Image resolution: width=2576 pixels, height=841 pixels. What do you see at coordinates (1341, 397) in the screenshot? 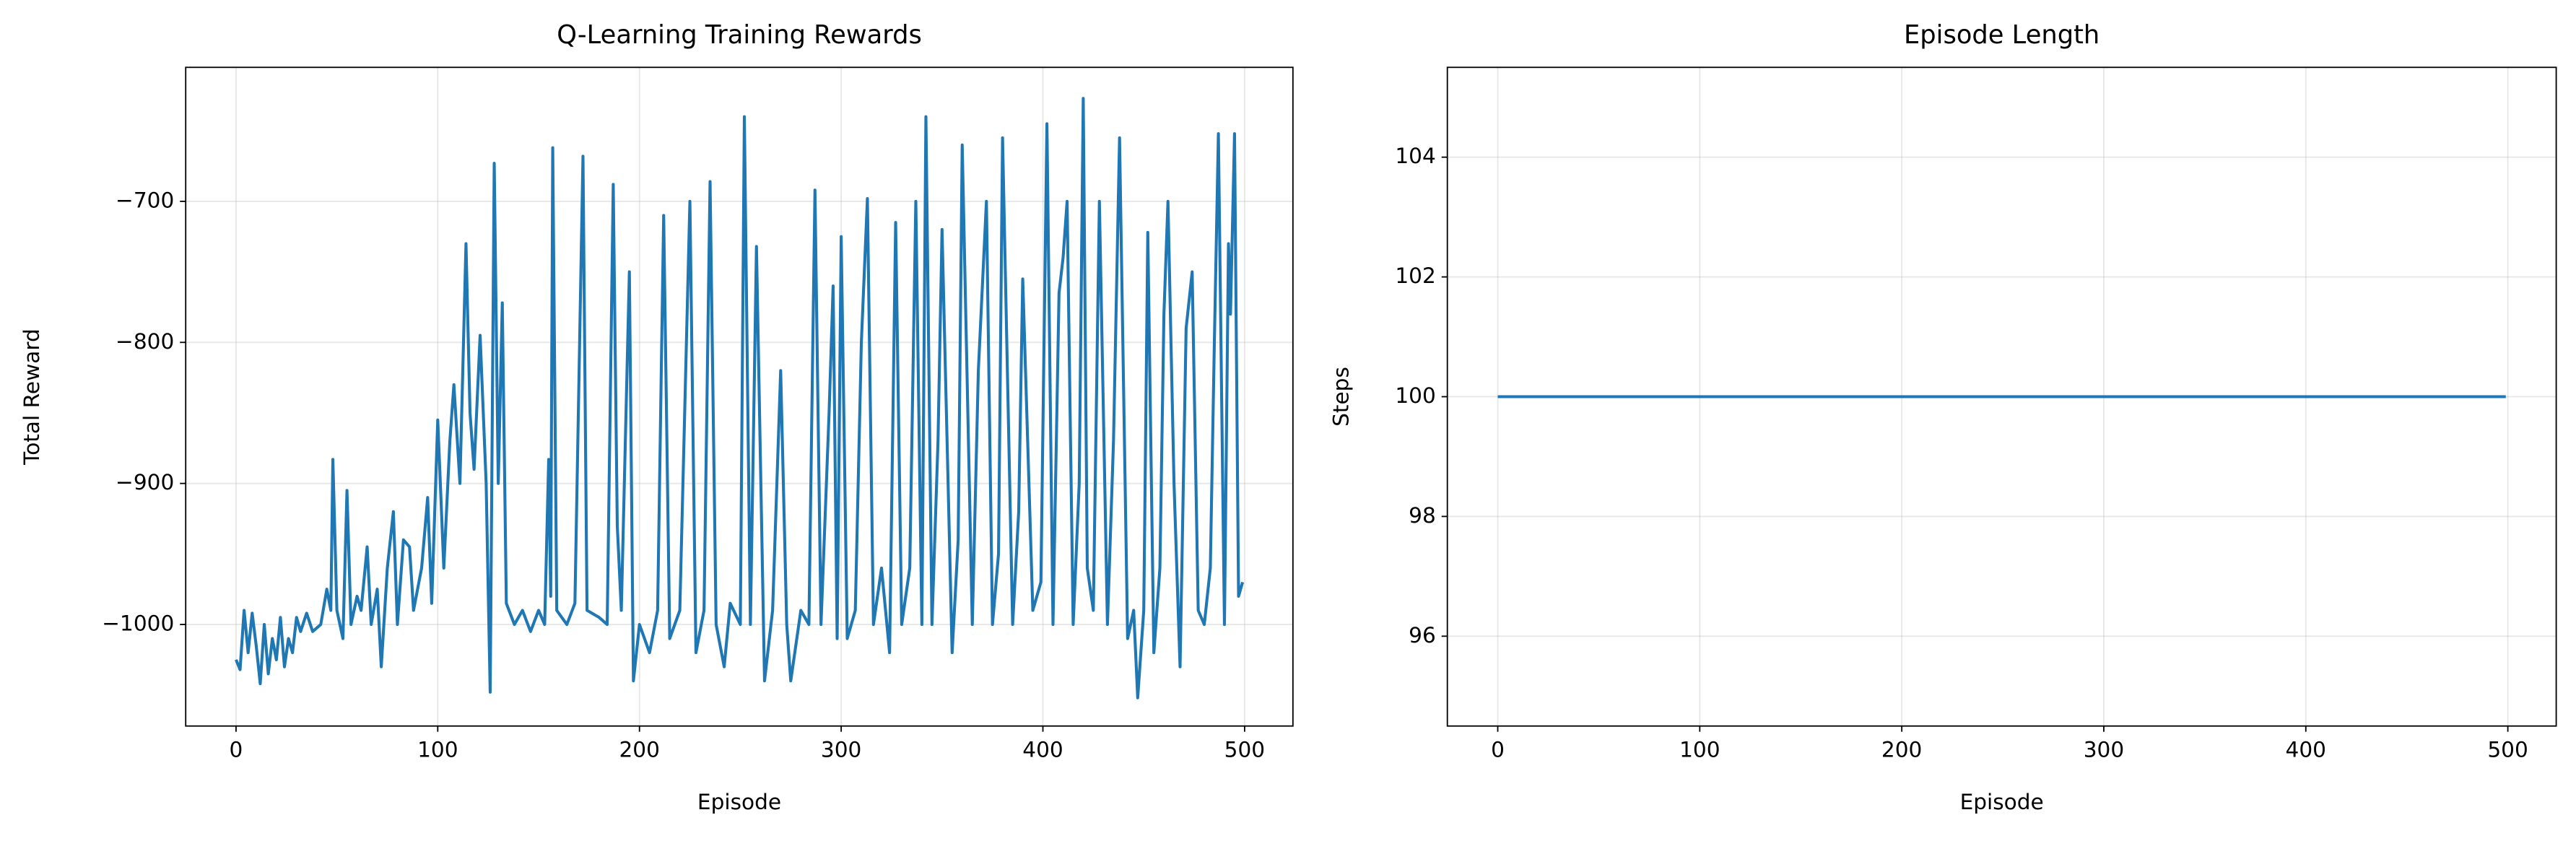
I see `y-axis-label: Steps` at bounding box center [1341, 397].